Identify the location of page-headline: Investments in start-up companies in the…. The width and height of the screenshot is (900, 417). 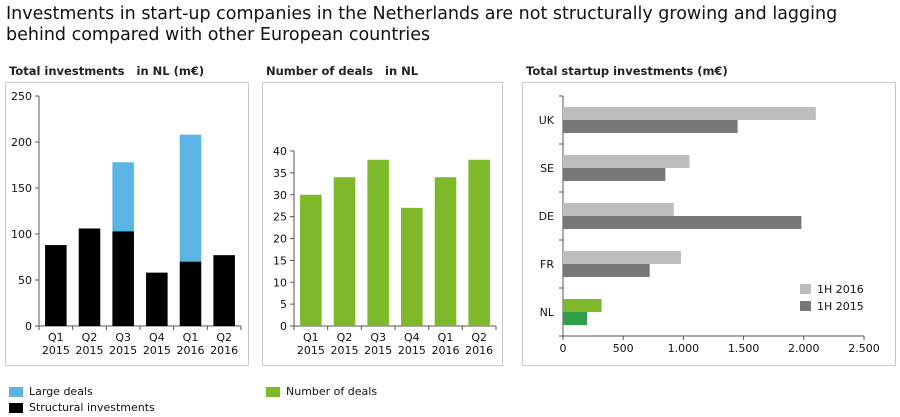
(422, 24).